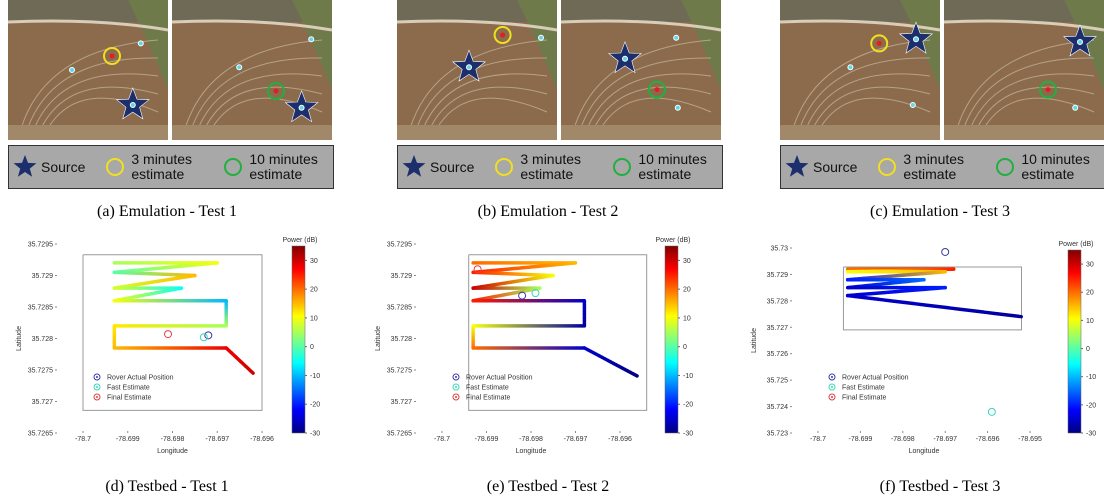 Image resolution: width=1104 pixels, height=503 pixels. I want to click on y-tick-label: 35.726, so click(778, 354).